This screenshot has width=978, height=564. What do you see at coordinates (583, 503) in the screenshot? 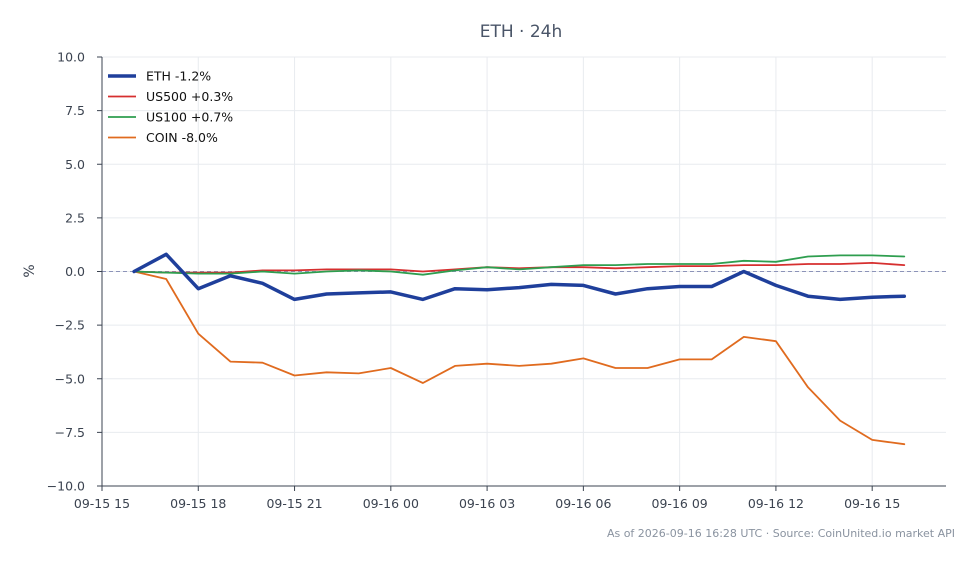
I see `x-tick-label: 09-16 06` at bounding box center [583, 503].